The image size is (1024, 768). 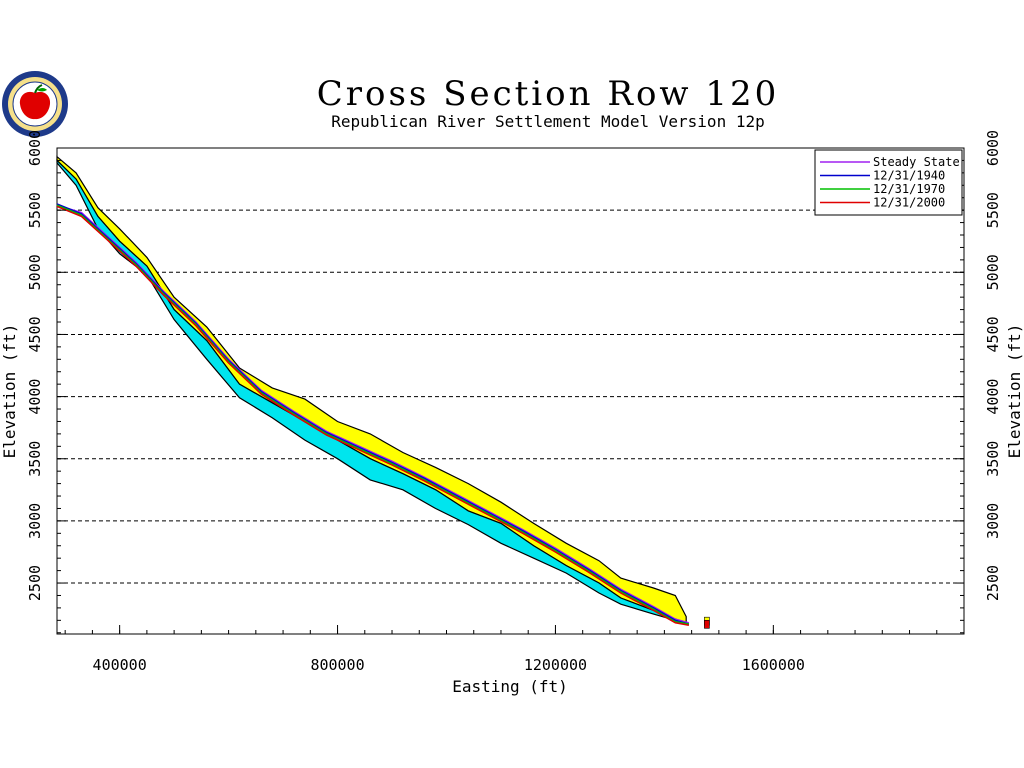 What do you see at coordinates (555, 665) in the screenshot?
I see `x-tick-label: 1200000` at bounding box center [555, 665].